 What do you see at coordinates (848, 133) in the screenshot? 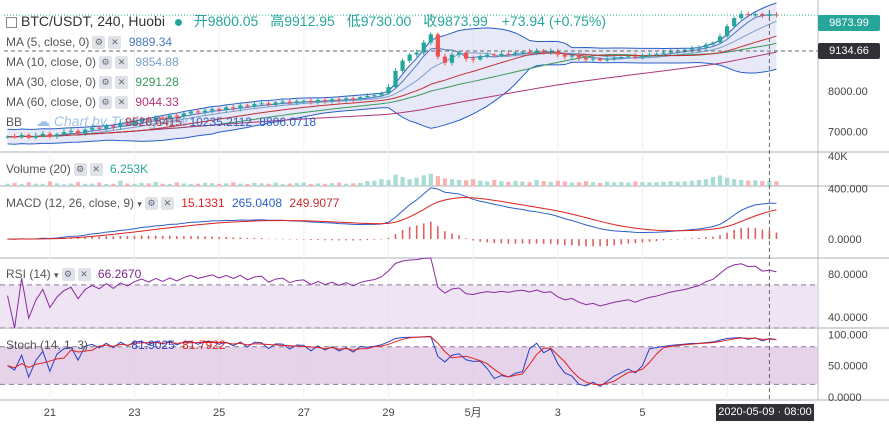
I see `price-axis-tick: 7000.00` at bounding box center [848, 133].